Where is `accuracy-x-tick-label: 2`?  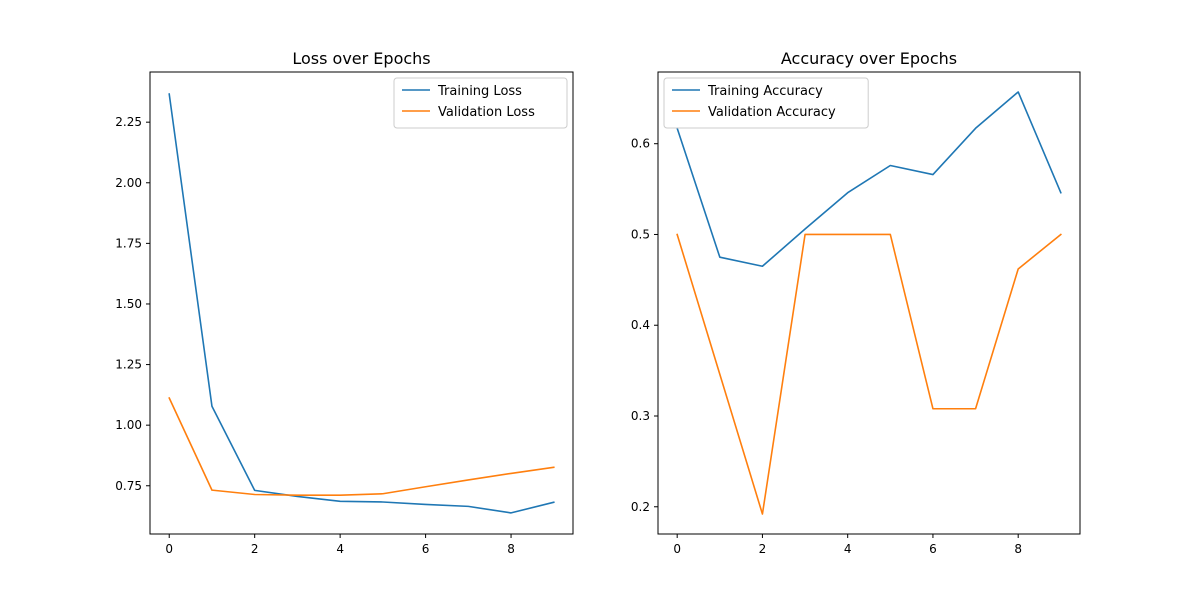
accuracy-x-tick-label: 2 is located at coordinates (763, 549).